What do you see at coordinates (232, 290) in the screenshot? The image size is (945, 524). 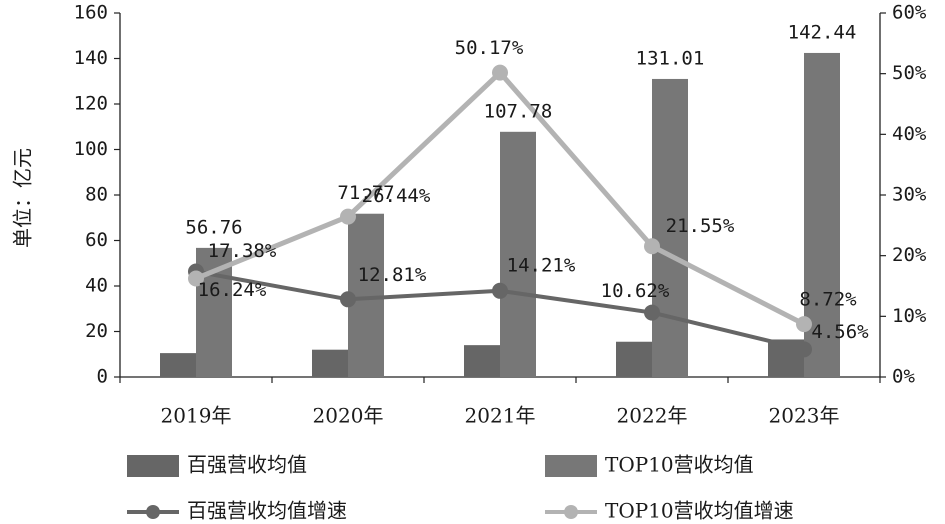 I see `line-data-label: 16.24%` at bounding box center [232, 290].